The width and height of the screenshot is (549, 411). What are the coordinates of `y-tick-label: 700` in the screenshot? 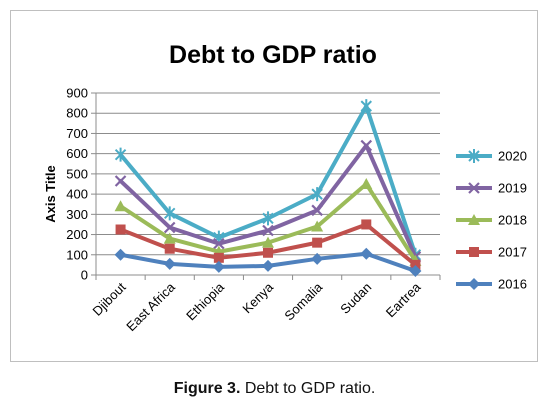 It's located at (77, 133).